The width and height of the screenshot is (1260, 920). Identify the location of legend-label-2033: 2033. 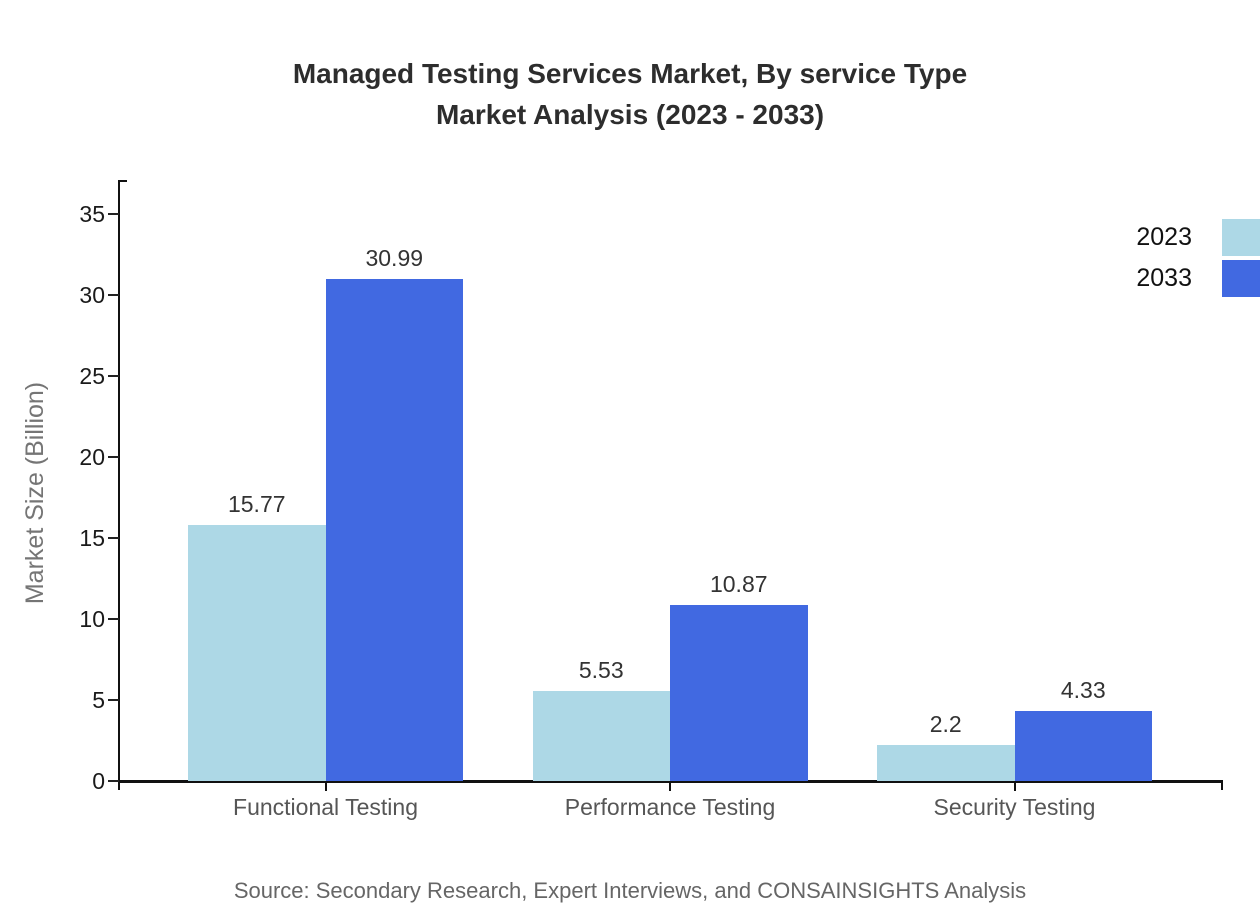
(1164, 278).